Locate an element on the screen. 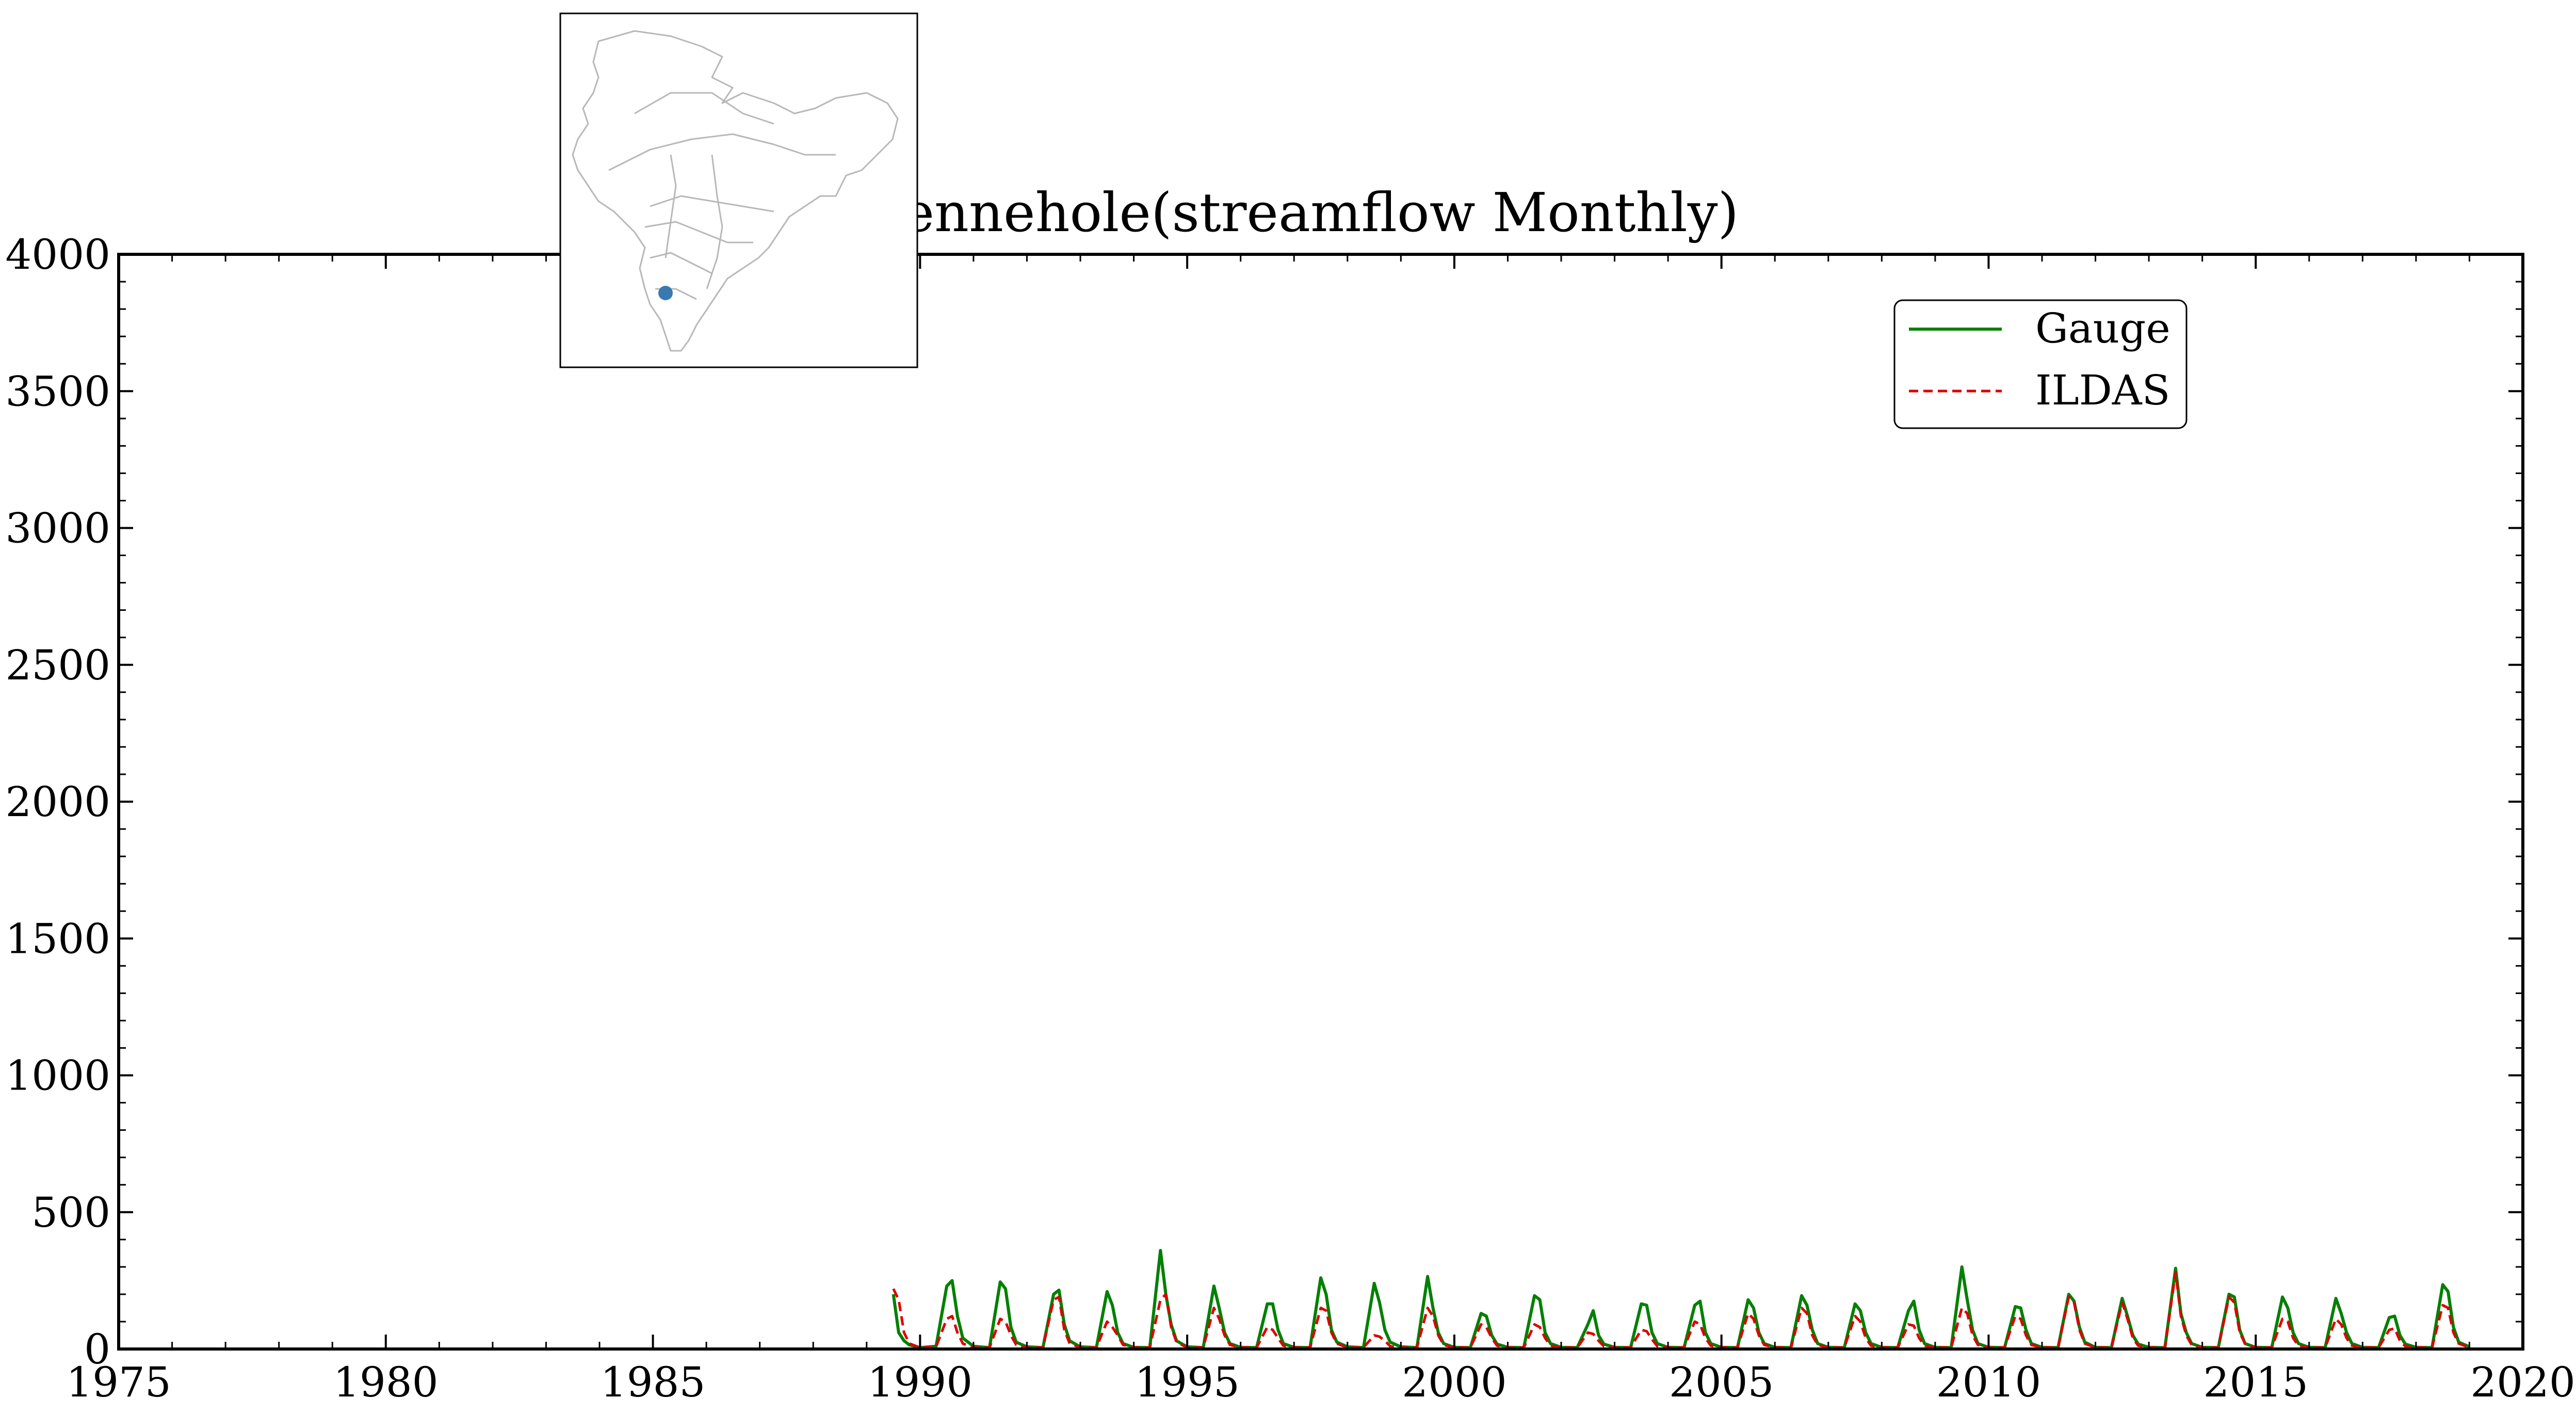 The image size is (2576, 1414). x-tick-label: 1995 is located at coordinates (1187, 1382).